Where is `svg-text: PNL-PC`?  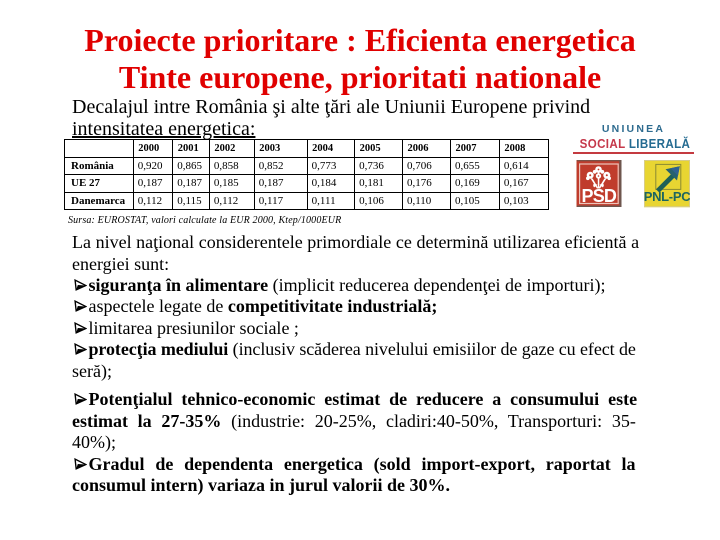
svg-text: PNL-PC is located at coordinates (667, 196).